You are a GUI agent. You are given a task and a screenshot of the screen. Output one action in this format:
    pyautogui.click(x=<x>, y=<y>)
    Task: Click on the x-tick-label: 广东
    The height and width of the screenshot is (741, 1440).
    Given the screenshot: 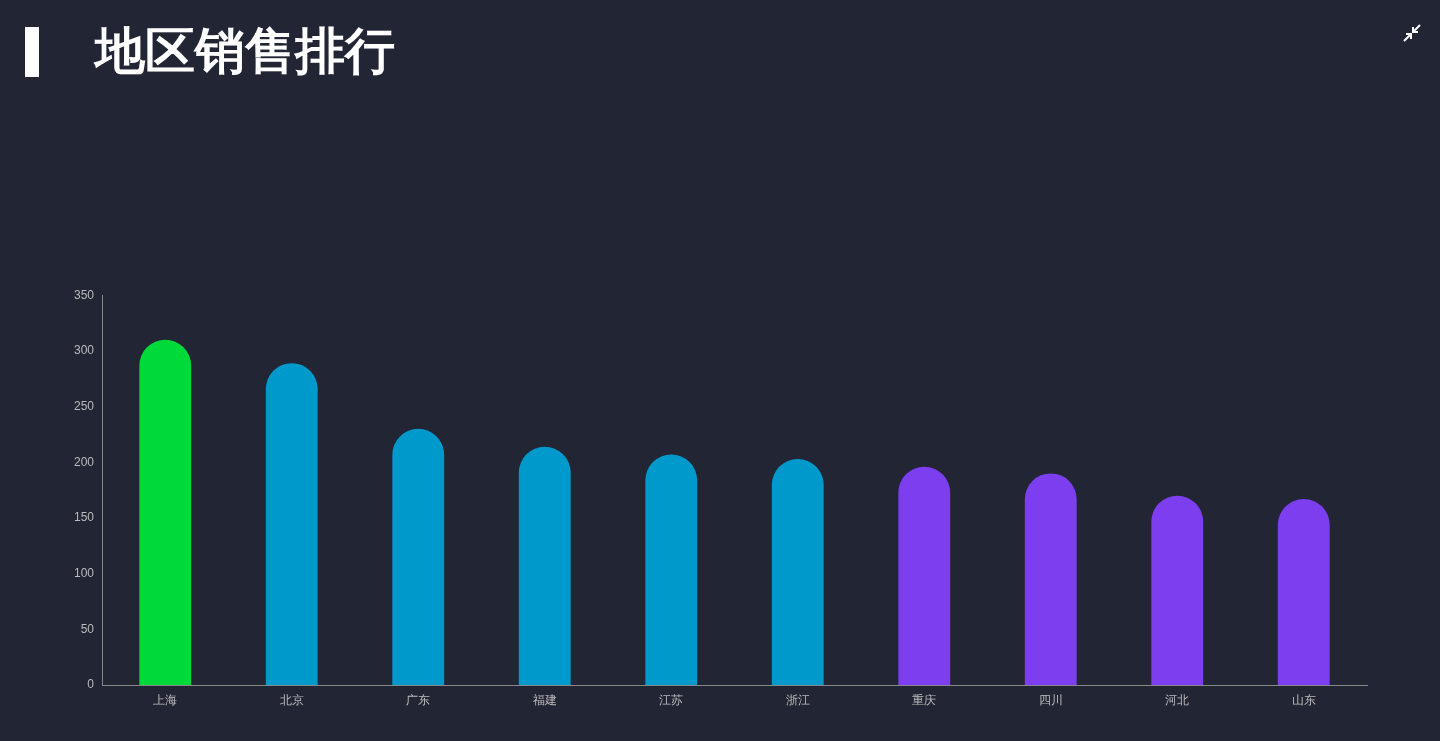 What is the action you would take?
    pyautogui.click(x=418, y=699)
    